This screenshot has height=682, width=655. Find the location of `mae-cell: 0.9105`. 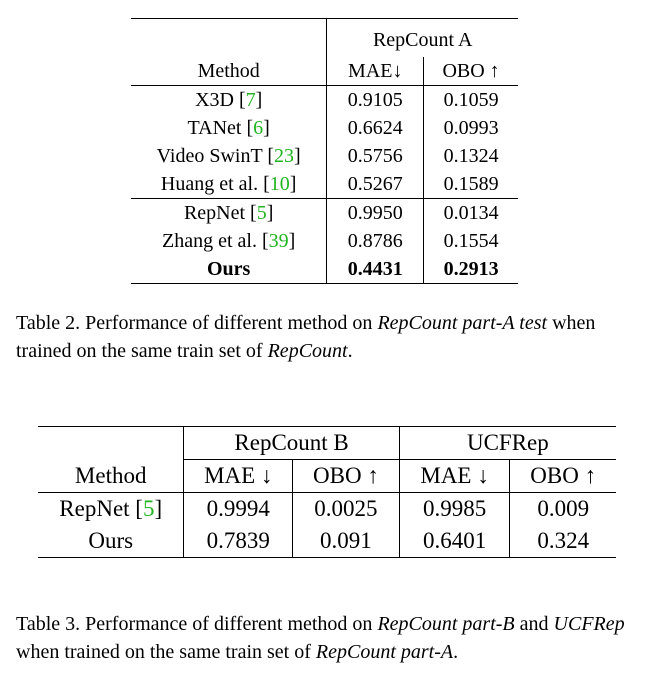

mae-cell: 0.9105 is located at coordinates (375, 99).